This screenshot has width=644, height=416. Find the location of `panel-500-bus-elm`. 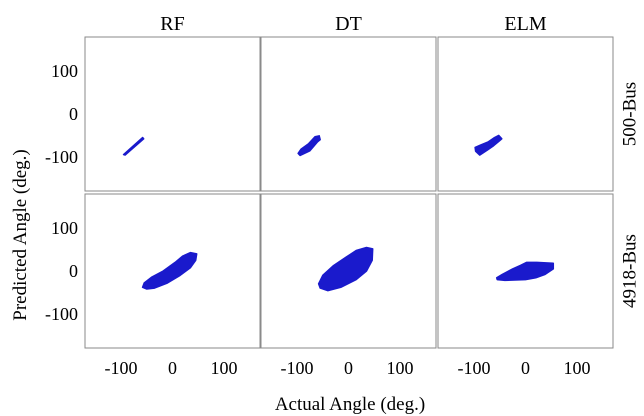

panel-500-bus-elm is located at coordinates (525, 114).